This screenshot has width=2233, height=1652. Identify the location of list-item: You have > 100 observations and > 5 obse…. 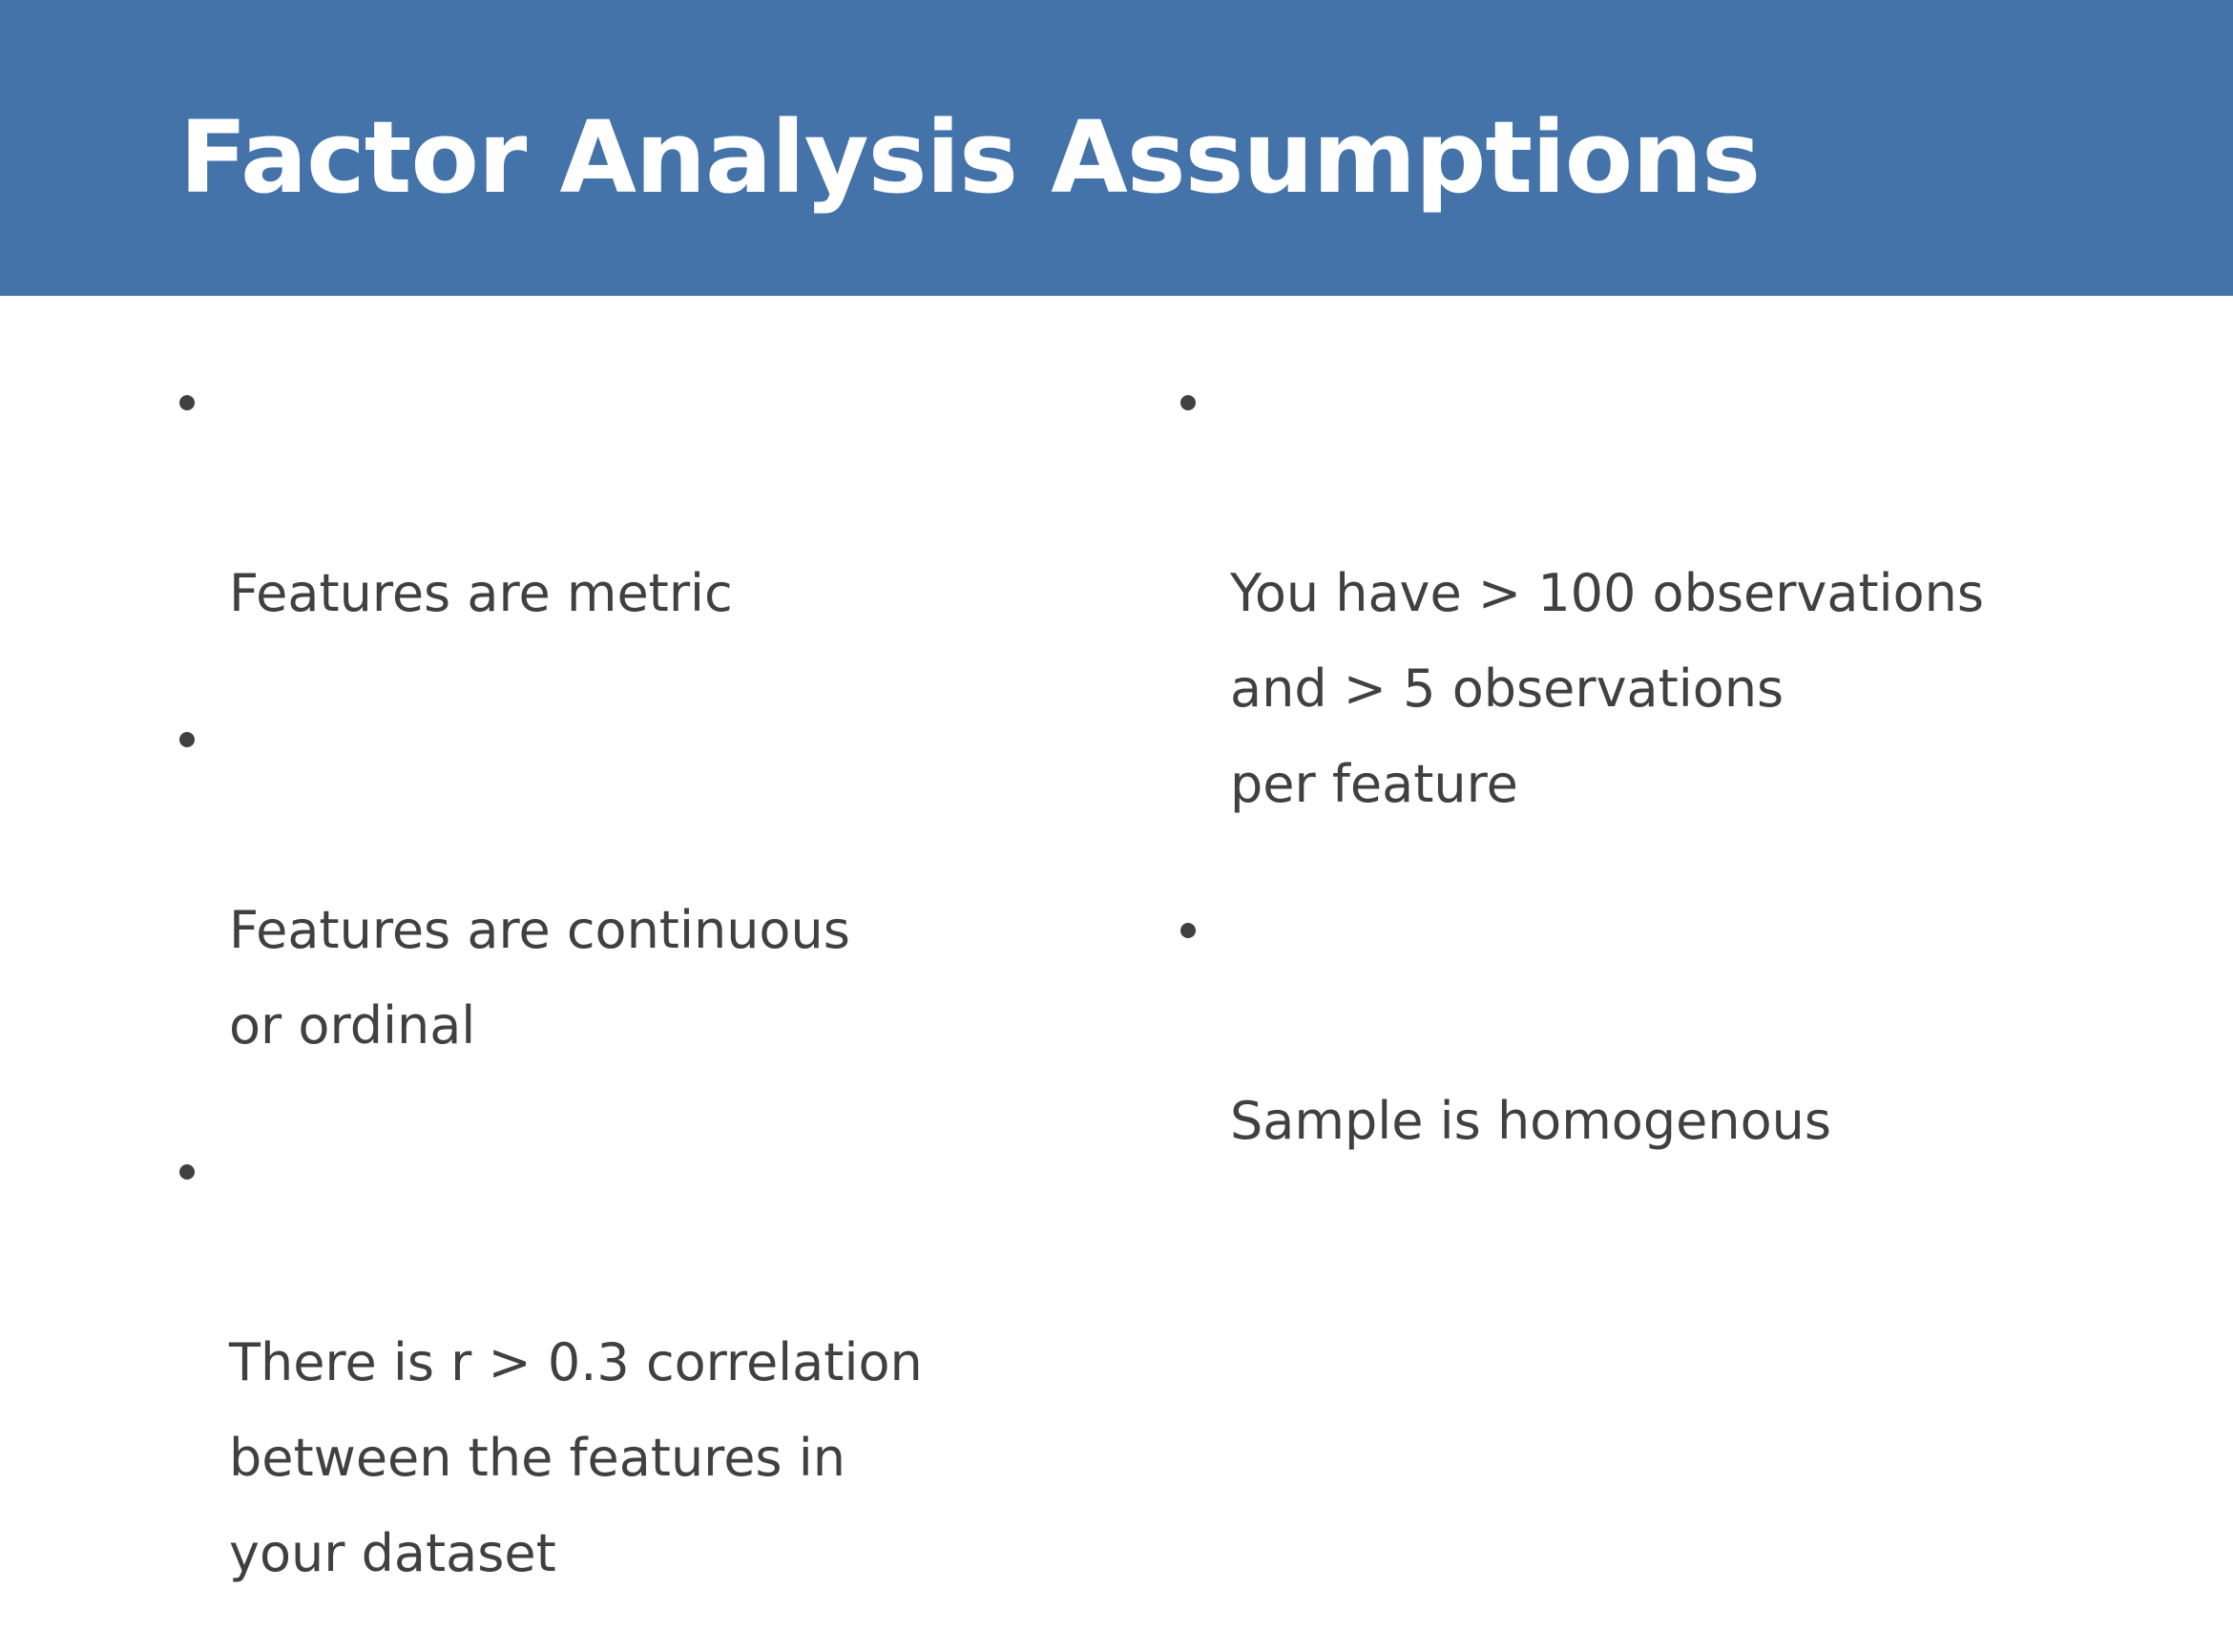
(1656, 593).